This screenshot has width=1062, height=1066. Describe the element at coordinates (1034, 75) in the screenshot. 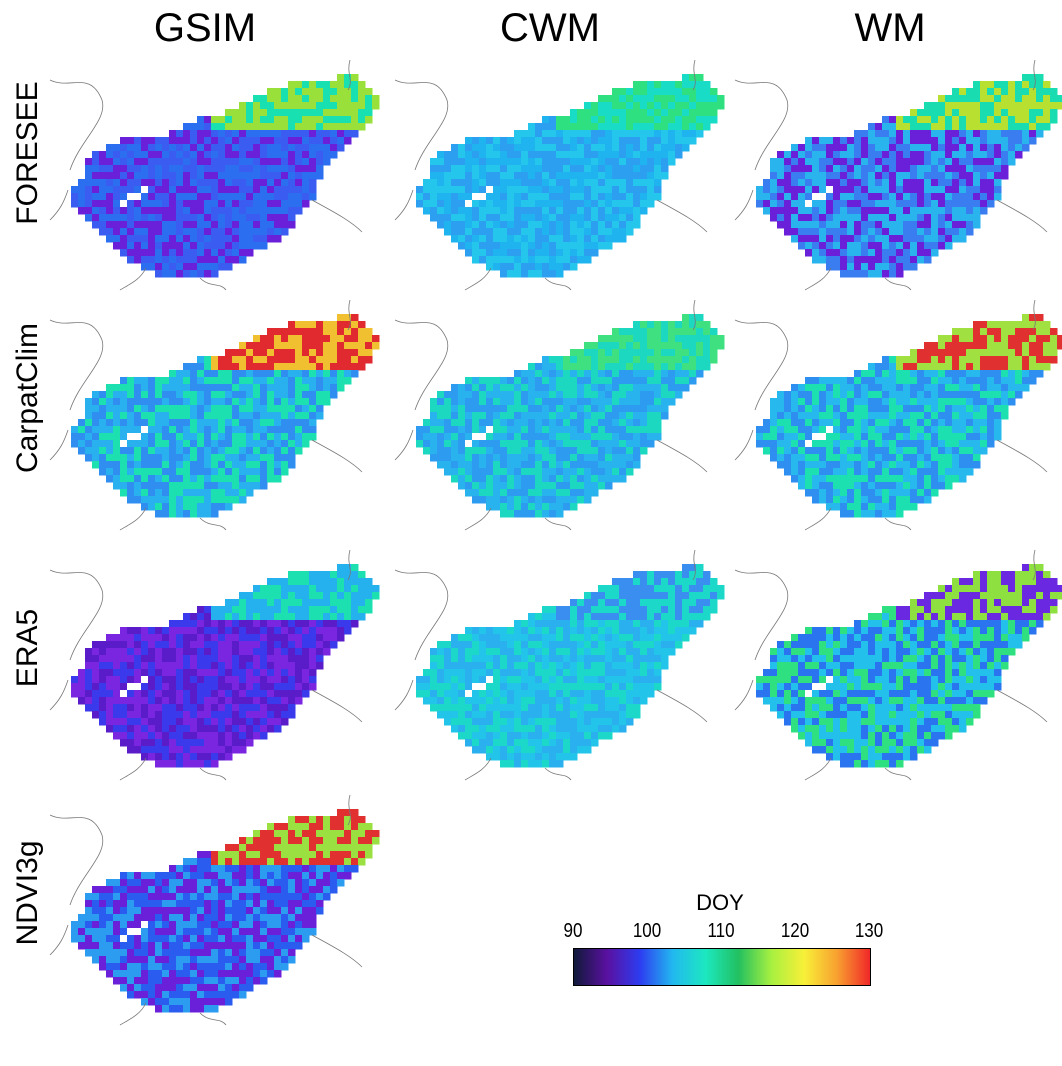

I see `river-line` at that location.